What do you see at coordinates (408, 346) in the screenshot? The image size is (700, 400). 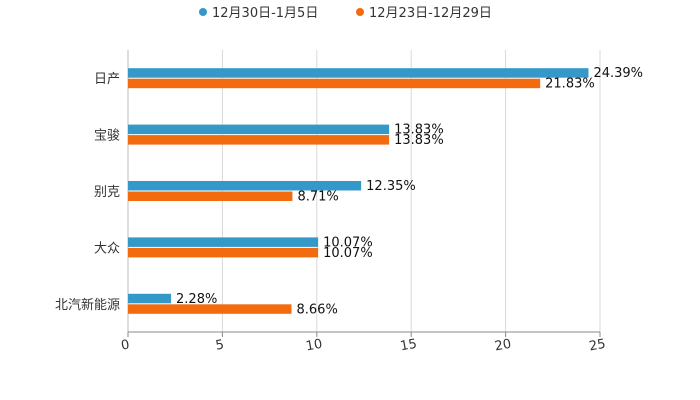 I see `x-tick-label: 15` at bounding box center [408, 346].